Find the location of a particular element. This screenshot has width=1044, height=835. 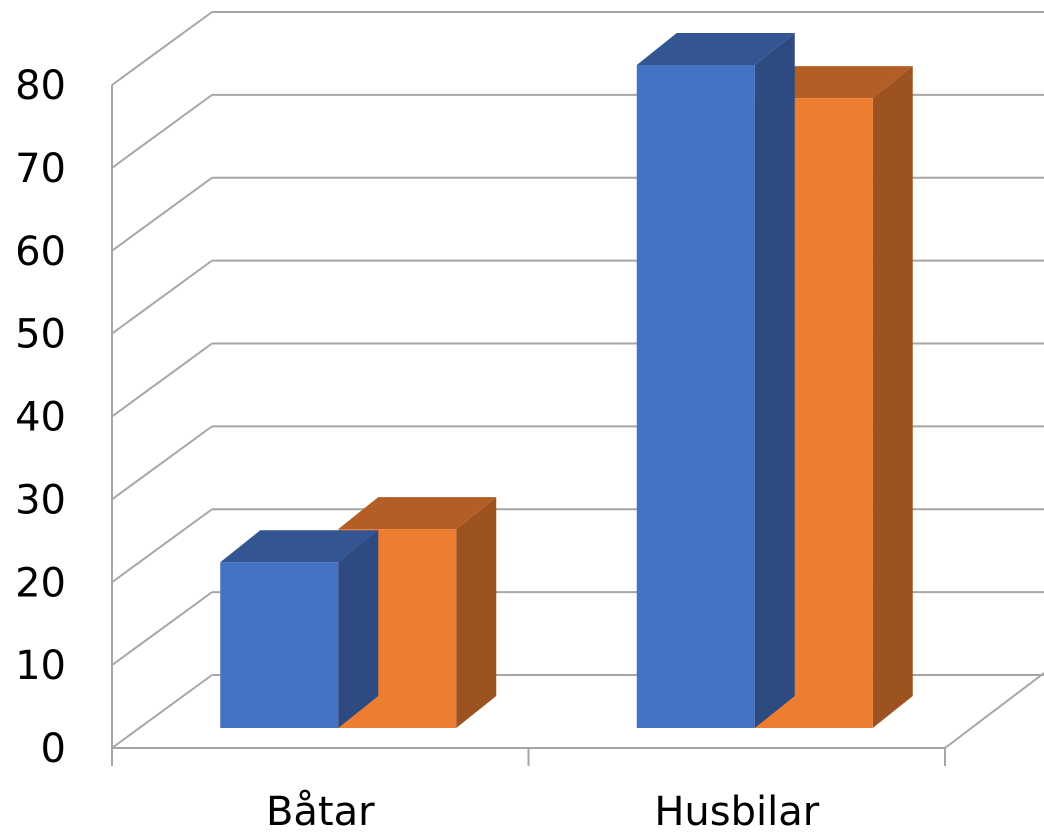

y-tick-label-40: 40 is located at coordinates (40, 418).